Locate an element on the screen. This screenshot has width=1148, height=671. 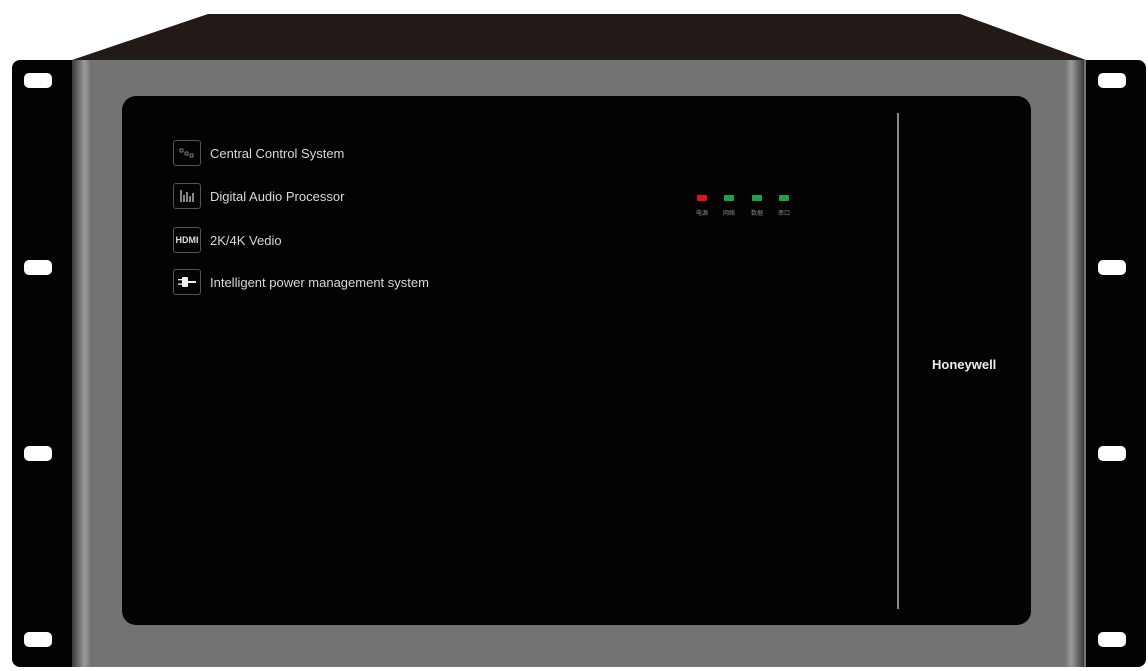
panel-divider is located at coordinates (898, 361).